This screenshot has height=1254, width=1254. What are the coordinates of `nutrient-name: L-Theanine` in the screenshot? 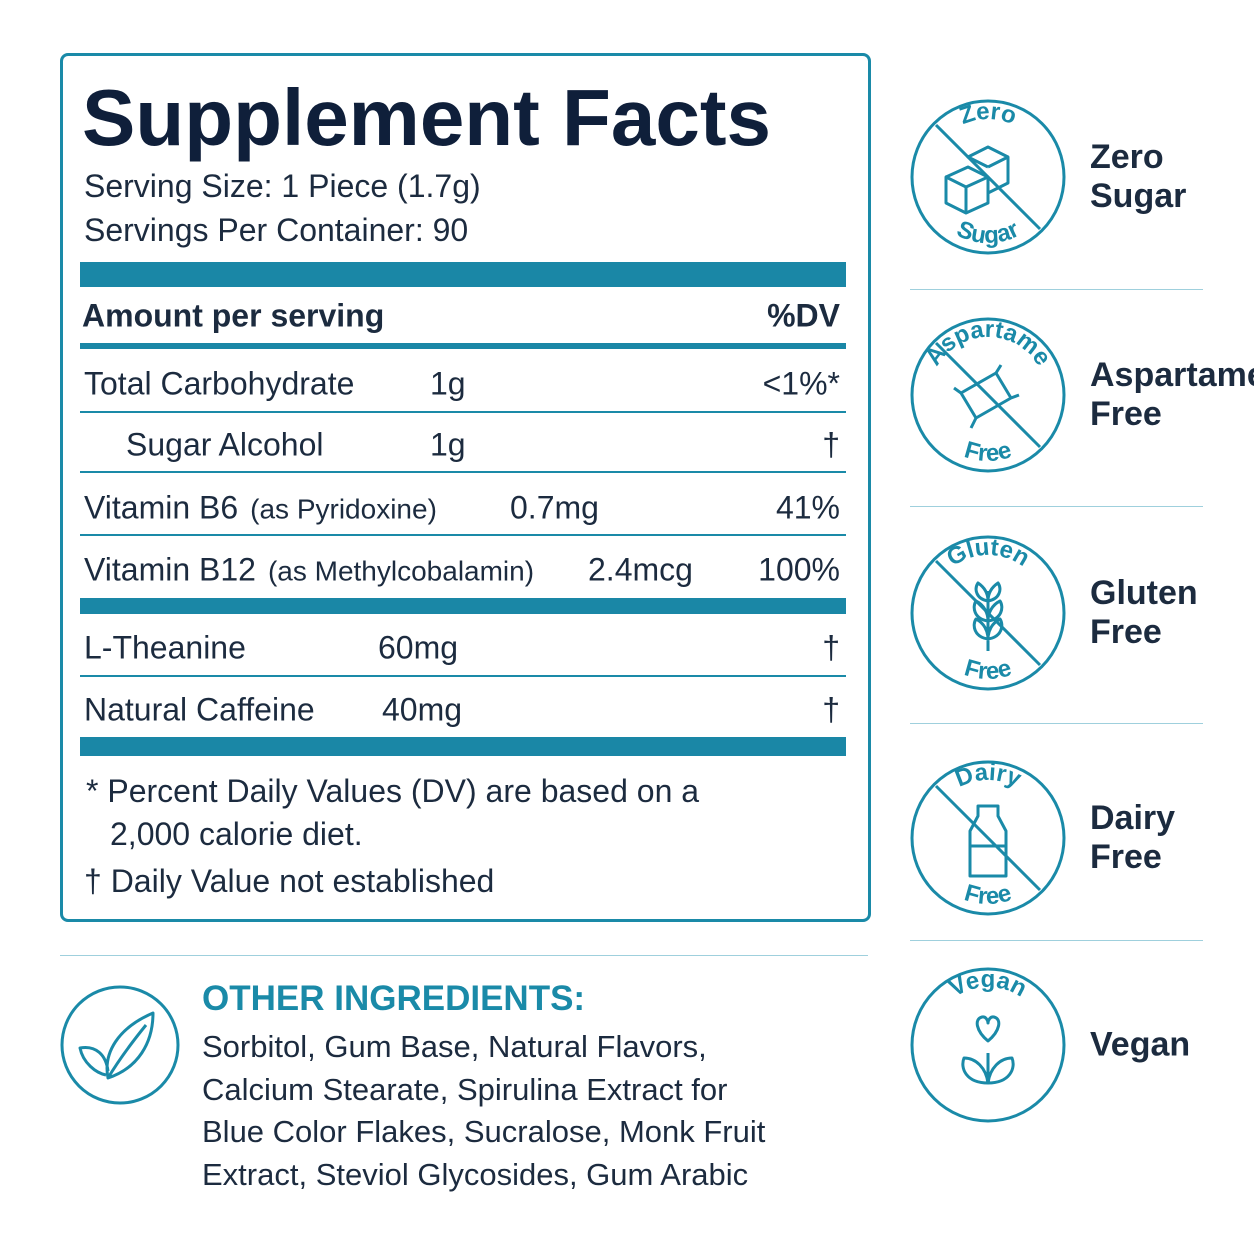 It's located at (165, 647).